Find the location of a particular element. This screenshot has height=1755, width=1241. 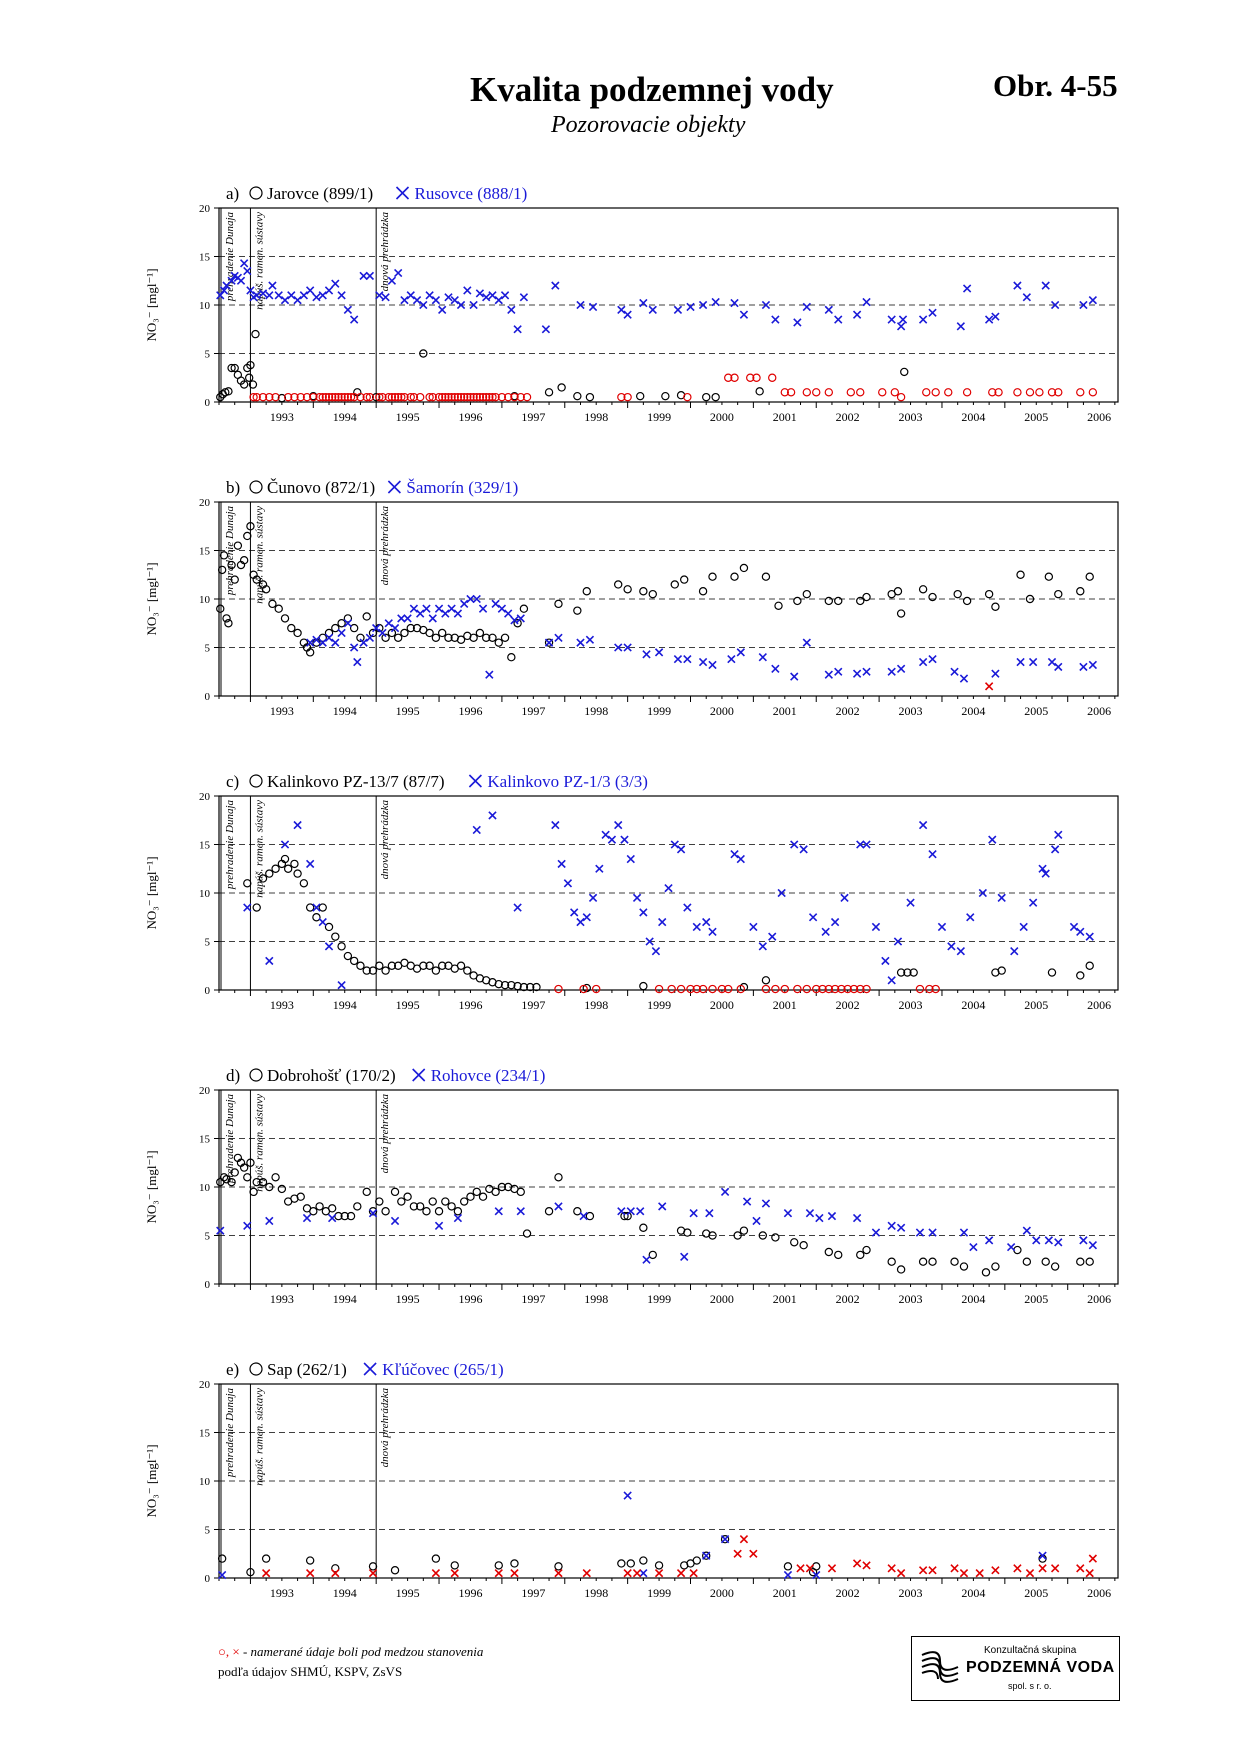

x-tick-label: 1997 is located at coordinates (533, 1299).